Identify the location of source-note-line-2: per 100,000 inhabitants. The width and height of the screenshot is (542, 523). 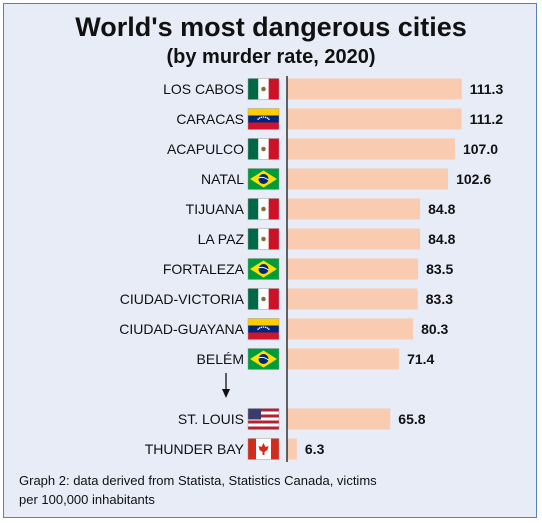
(87, 499).